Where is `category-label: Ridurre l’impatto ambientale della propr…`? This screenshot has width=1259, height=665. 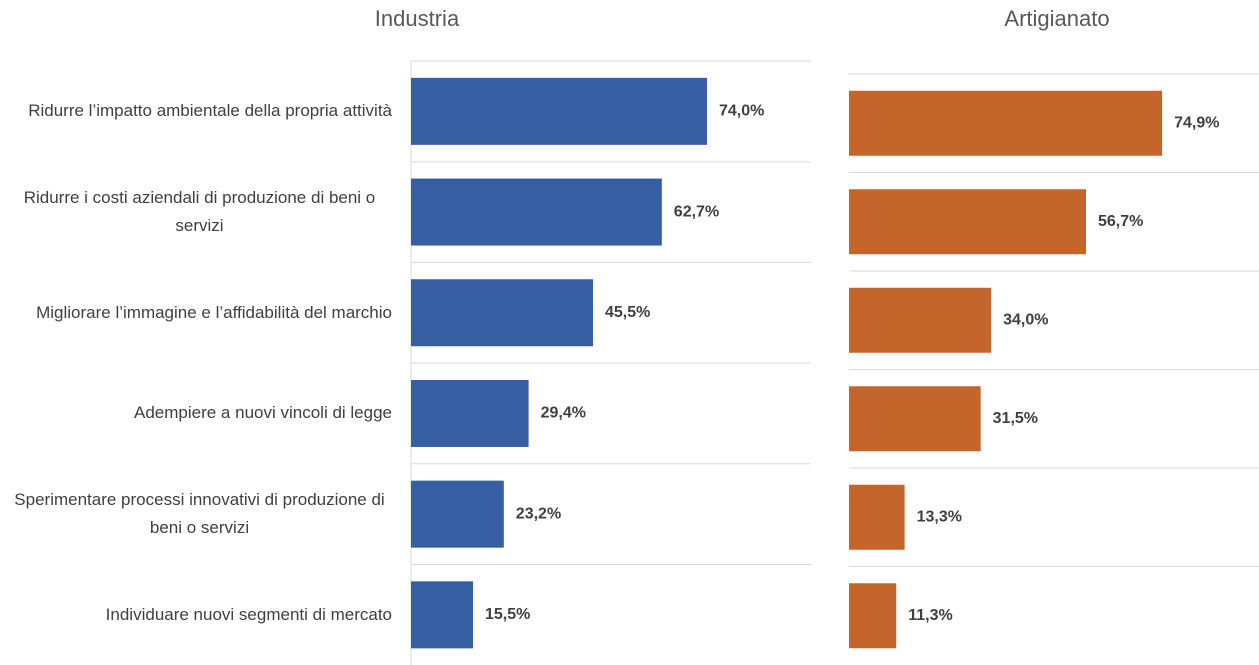
category-label: Ridurre l’impatto ambientale della propr… is located at coordinates (196, 111).